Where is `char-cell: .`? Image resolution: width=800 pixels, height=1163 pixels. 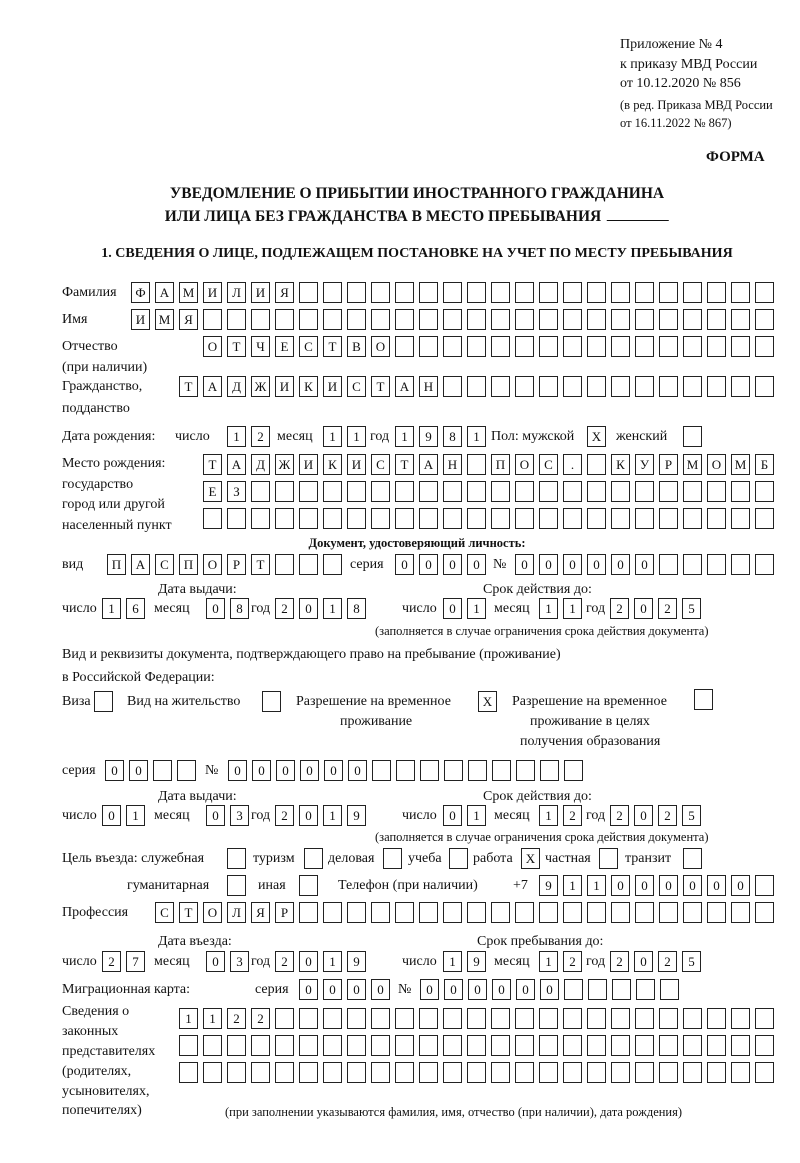
char-cell: . is located at coordinates (572, 464).